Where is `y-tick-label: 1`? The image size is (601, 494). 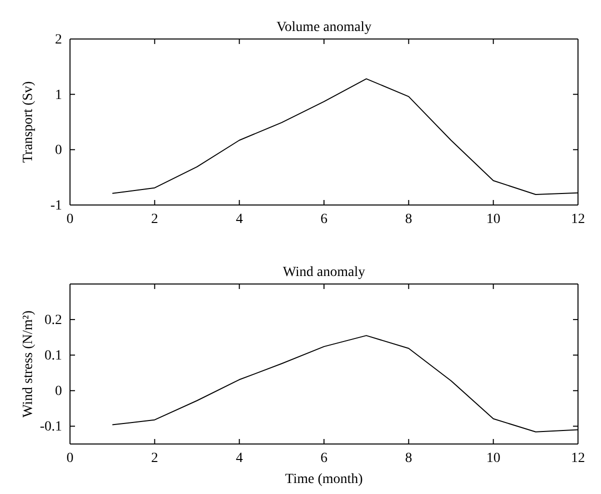 y-tick-label: 1 is located at coordinates (58, 95).